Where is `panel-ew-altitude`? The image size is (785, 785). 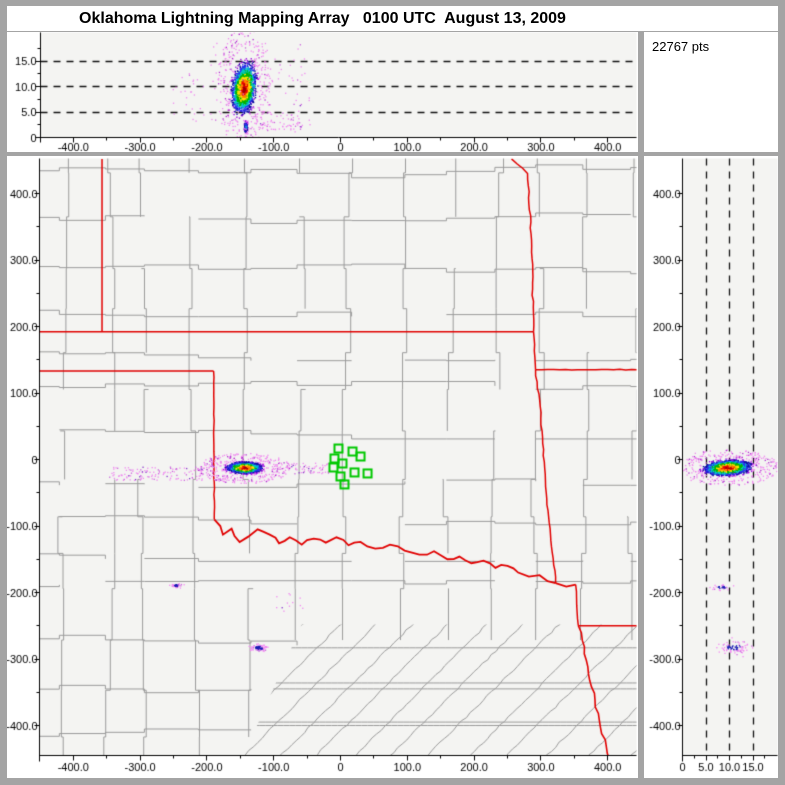 panel-ew-altitude is located at coordinates (322, 92).